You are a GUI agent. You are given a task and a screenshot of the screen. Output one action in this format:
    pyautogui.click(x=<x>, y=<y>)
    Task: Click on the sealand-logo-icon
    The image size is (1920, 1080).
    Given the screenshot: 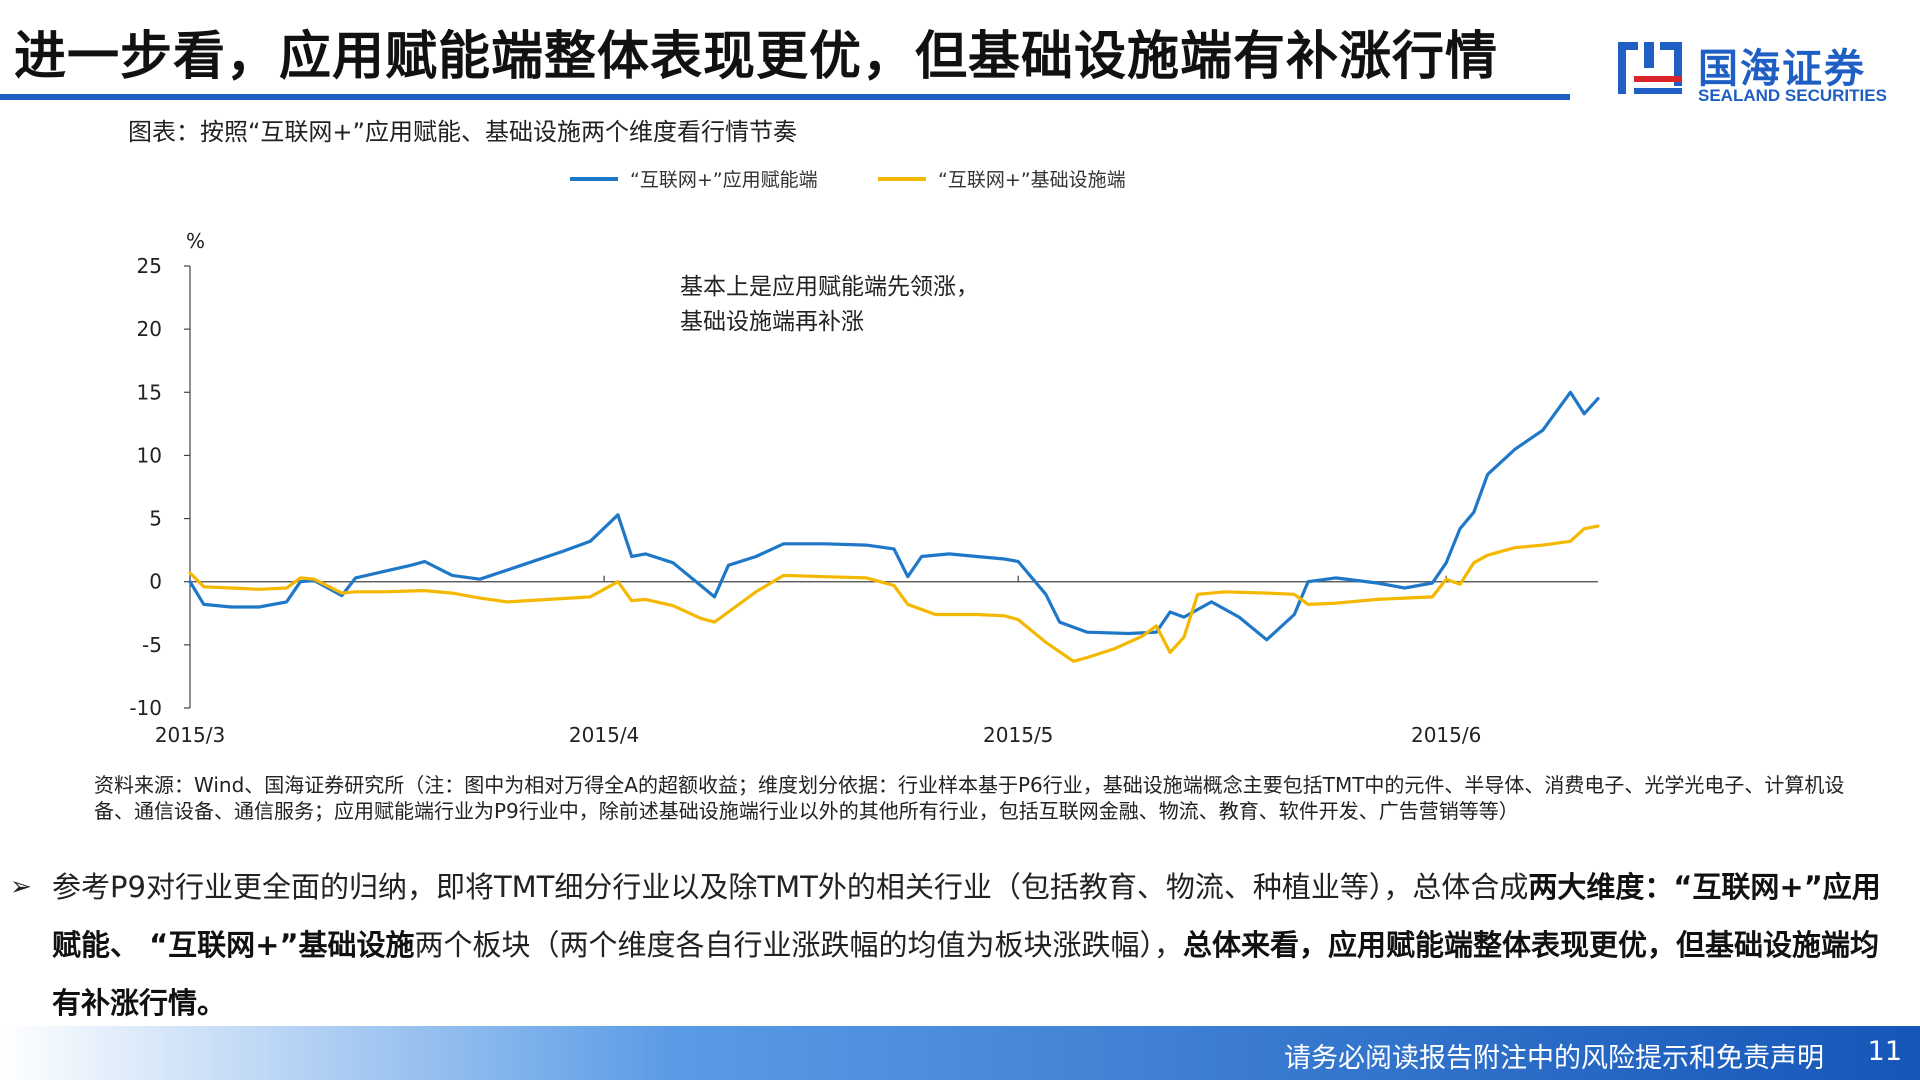 What is the action you would take?
    pyautogui.click(x=1650, y=68)
    